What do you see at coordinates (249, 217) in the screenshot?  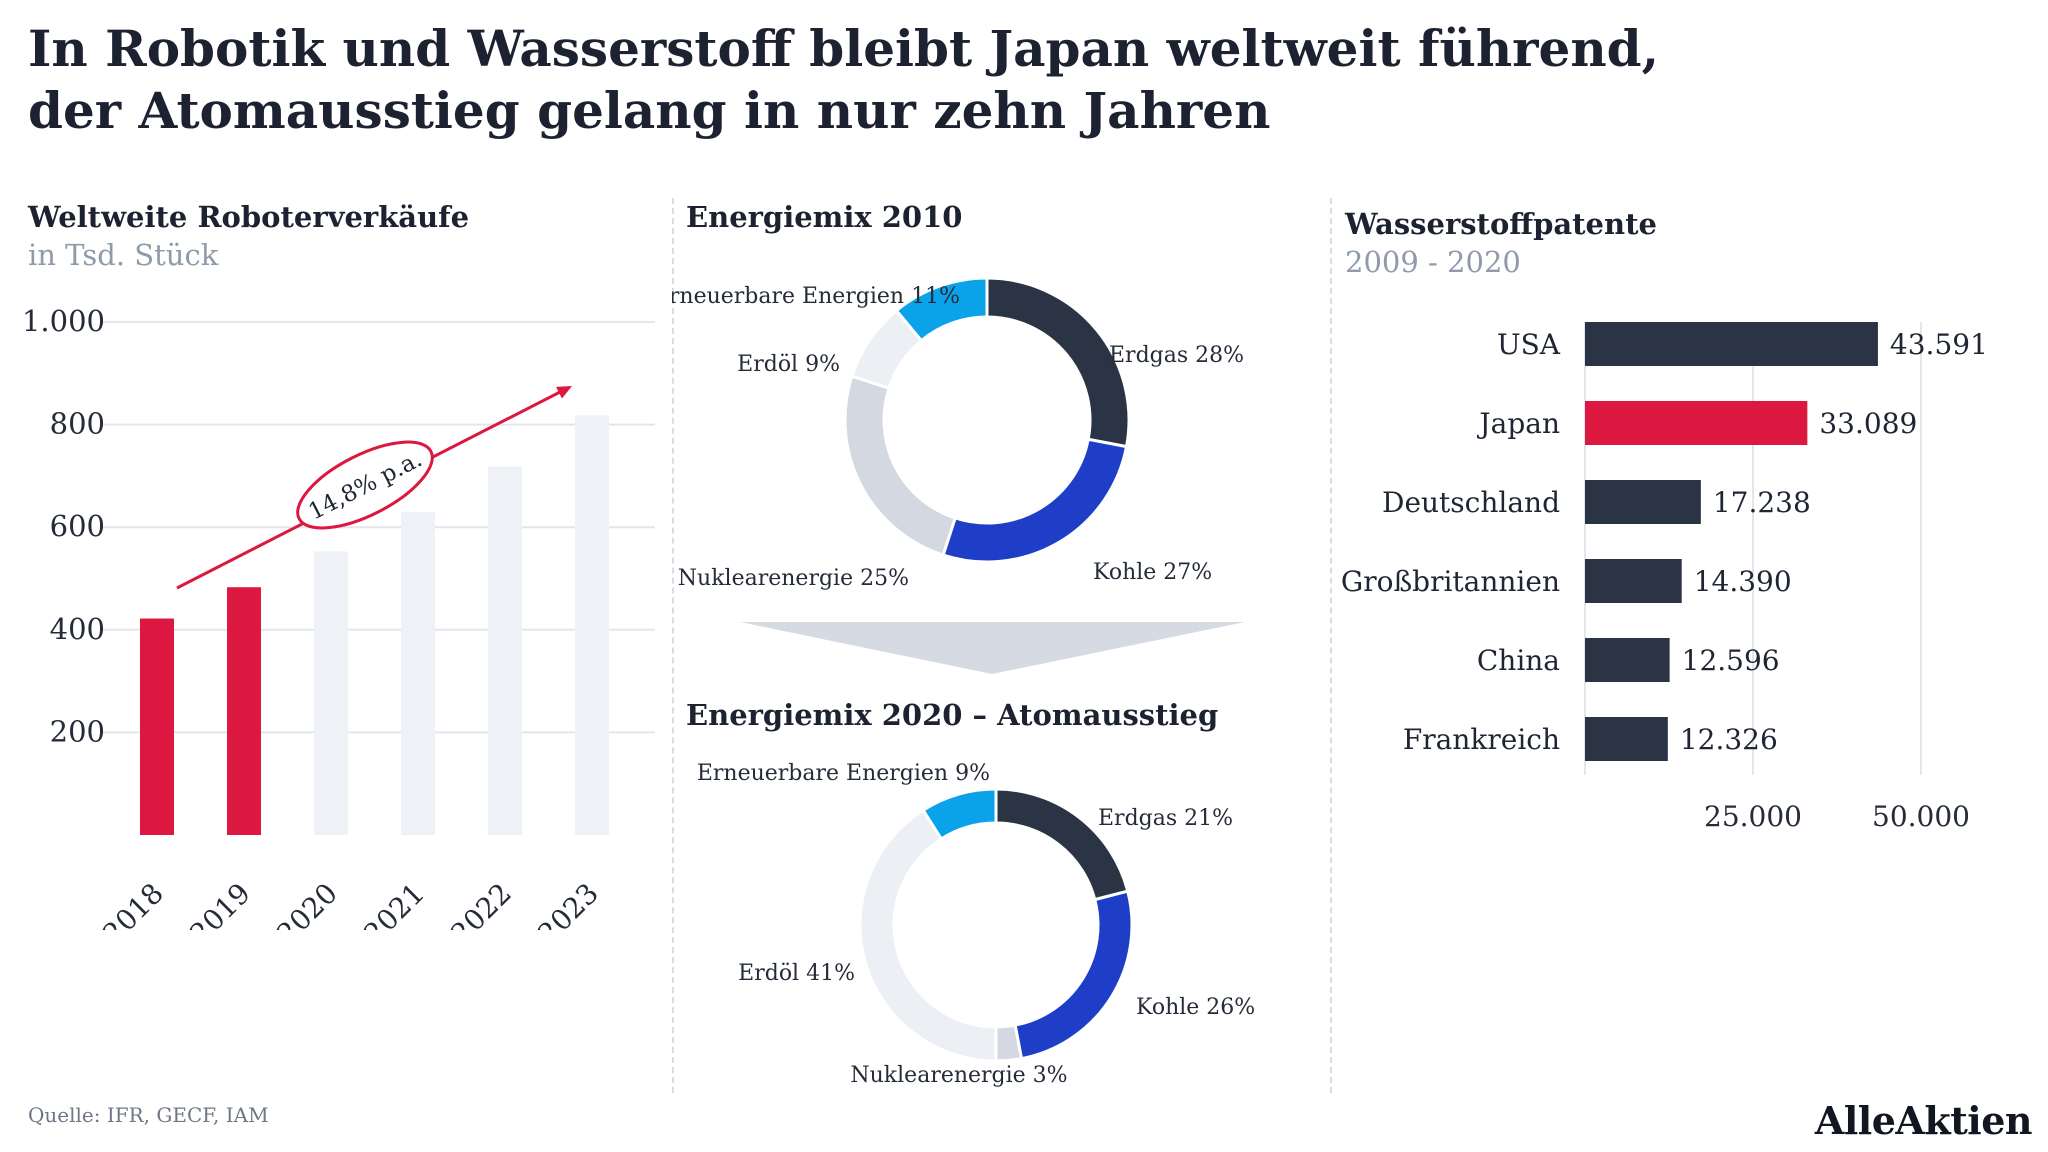 I see `robots-title: Weltweite Roboterverkäufe` at bounding box center [249, 217].